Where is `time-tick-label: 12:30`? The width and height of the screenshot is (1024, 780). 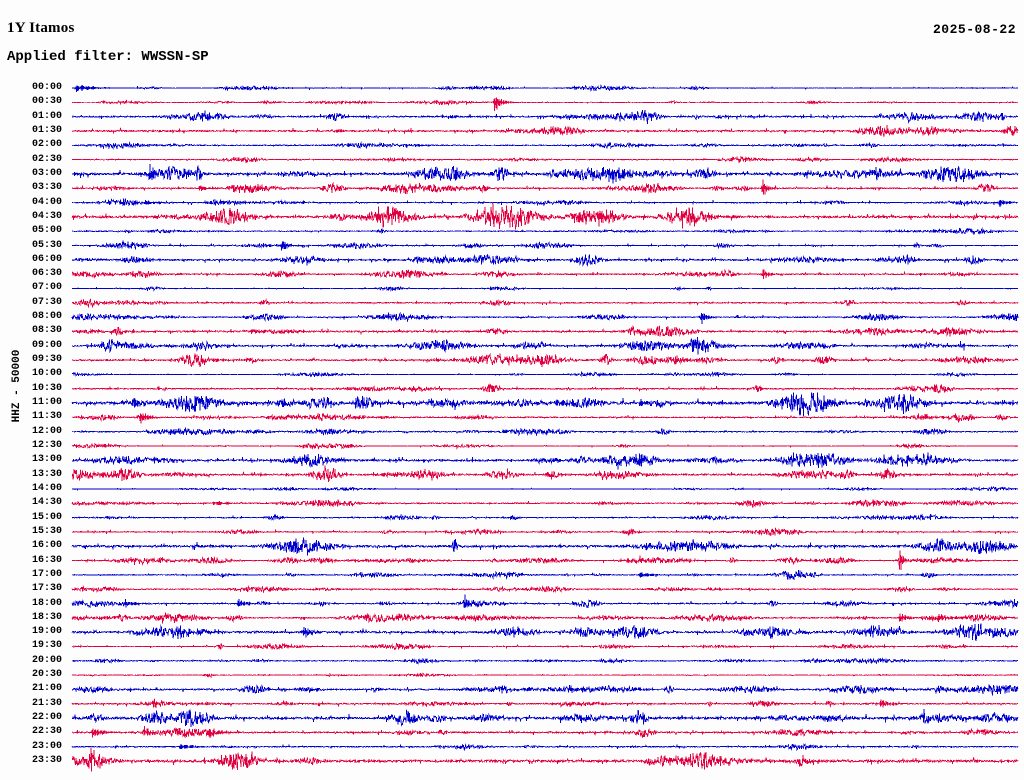
time-tick-label: 12:30 is located at coordinates (46, 445).